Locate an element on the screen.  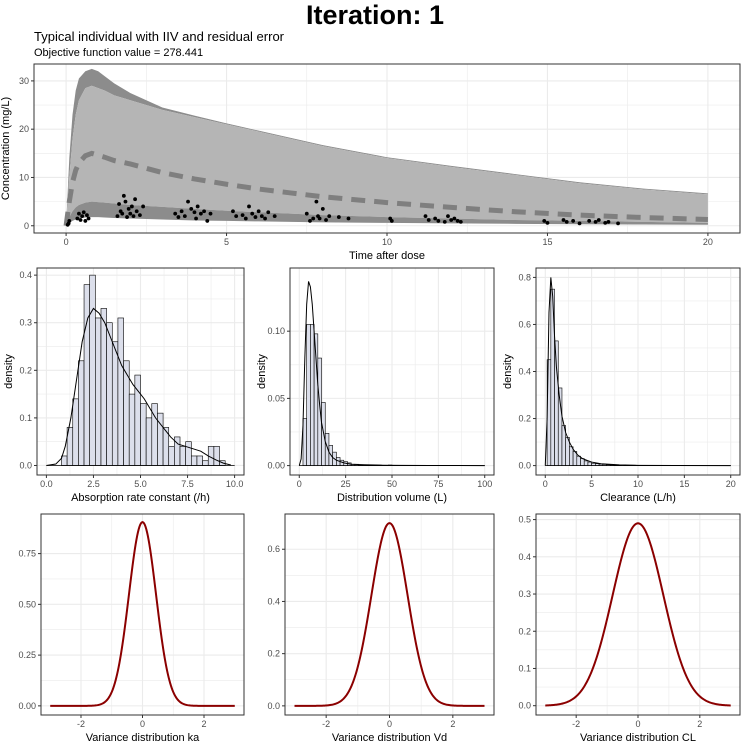
y-tick-label: 0.25 is located at coordinates (27, 655).